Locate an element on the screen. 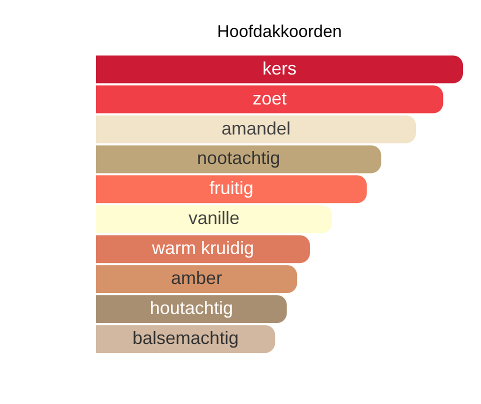  y-tick-label: amber is located at coordinates (196, 278).